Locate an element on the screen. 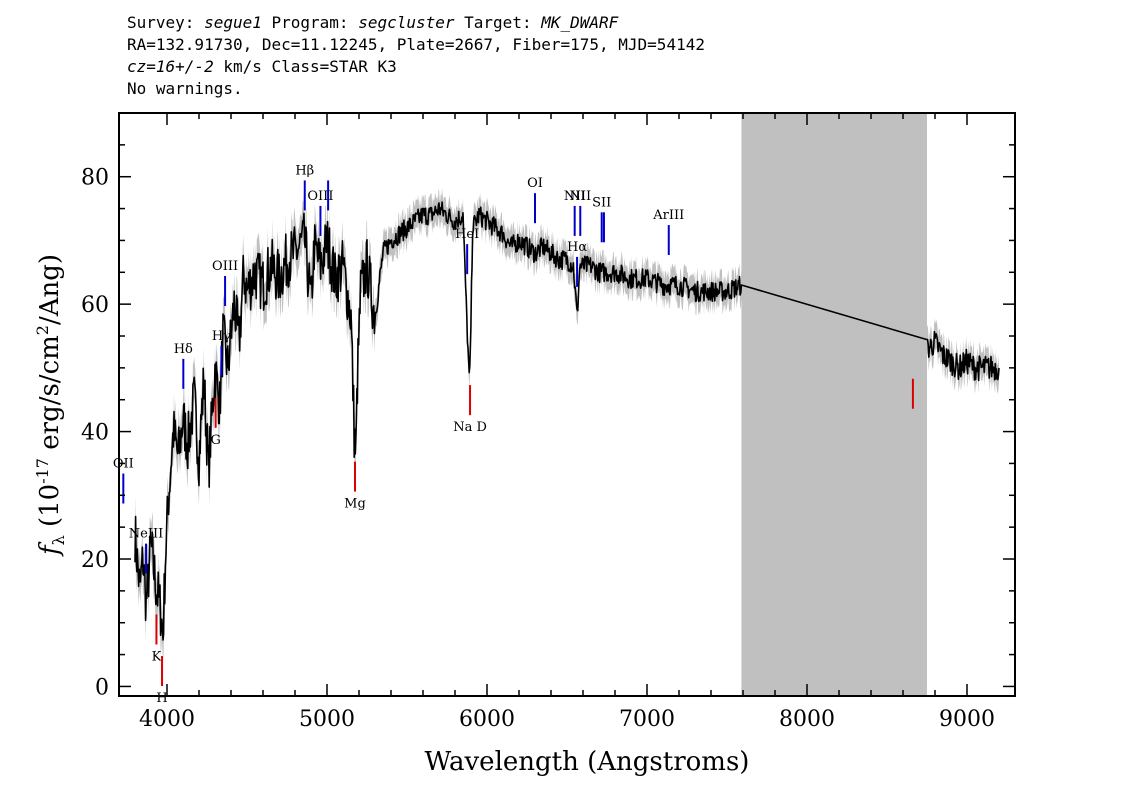 The image size is (1134, 810). x-tick-label: 8000 is located at coordinates (807, 719).